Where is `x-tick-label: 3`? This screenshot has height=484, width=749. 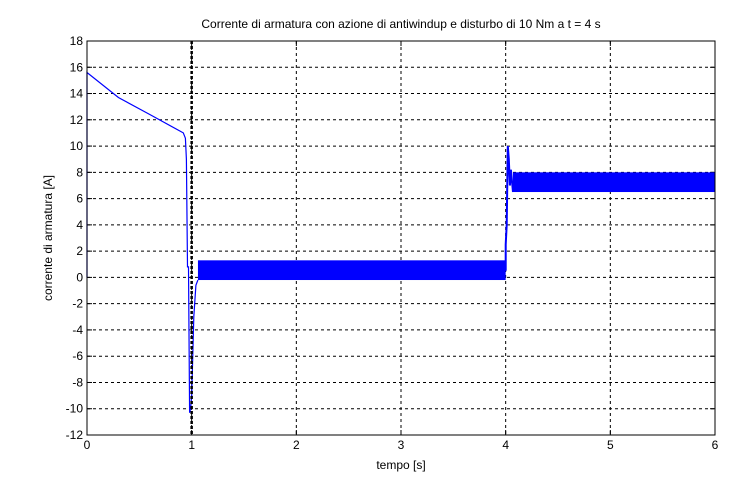 x-tick-label: 3 is located at coordinates (401, 445).